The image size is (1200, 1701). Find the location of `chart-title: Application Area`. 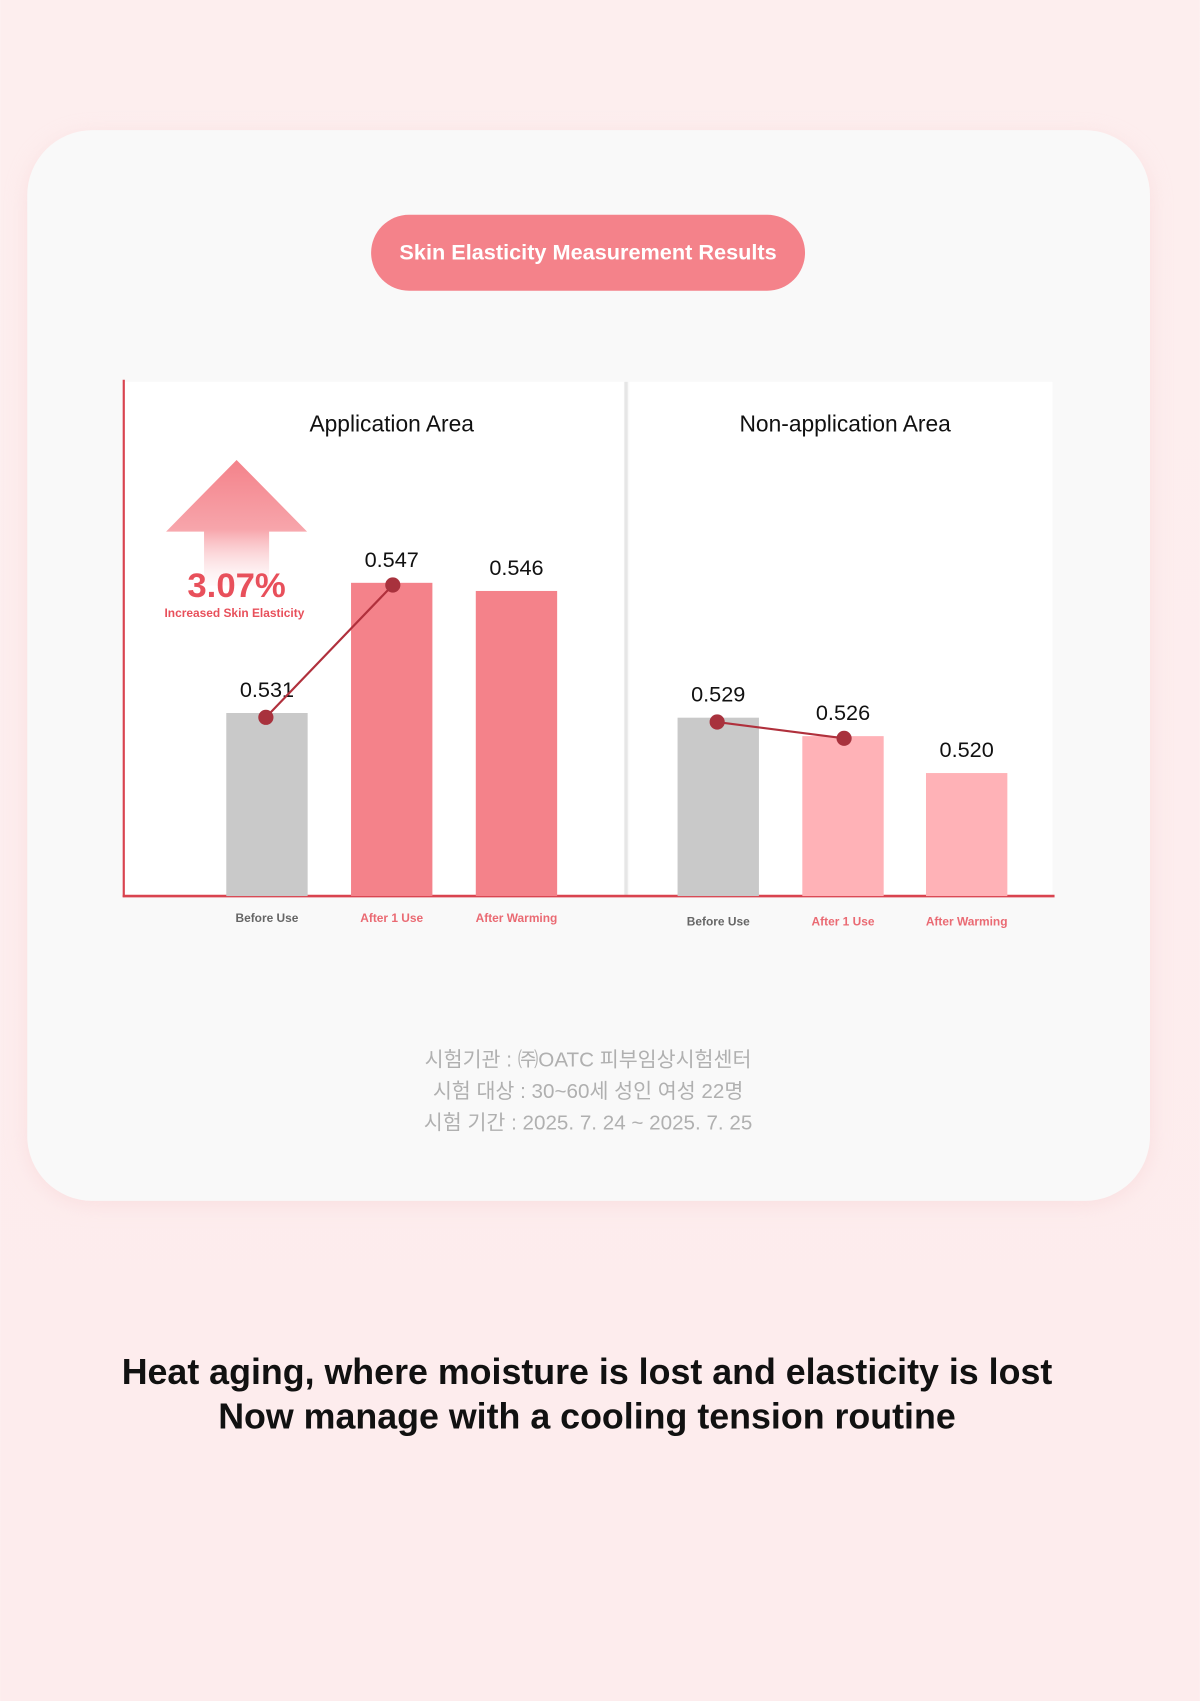

chart-title: Application Area is located at coordinates (391, 423).